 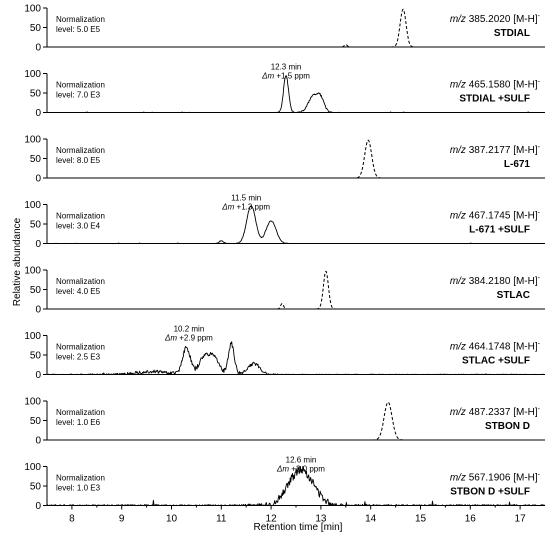 I want to click on compound-label: L-671 +SULF, so click(x=499, y=230).